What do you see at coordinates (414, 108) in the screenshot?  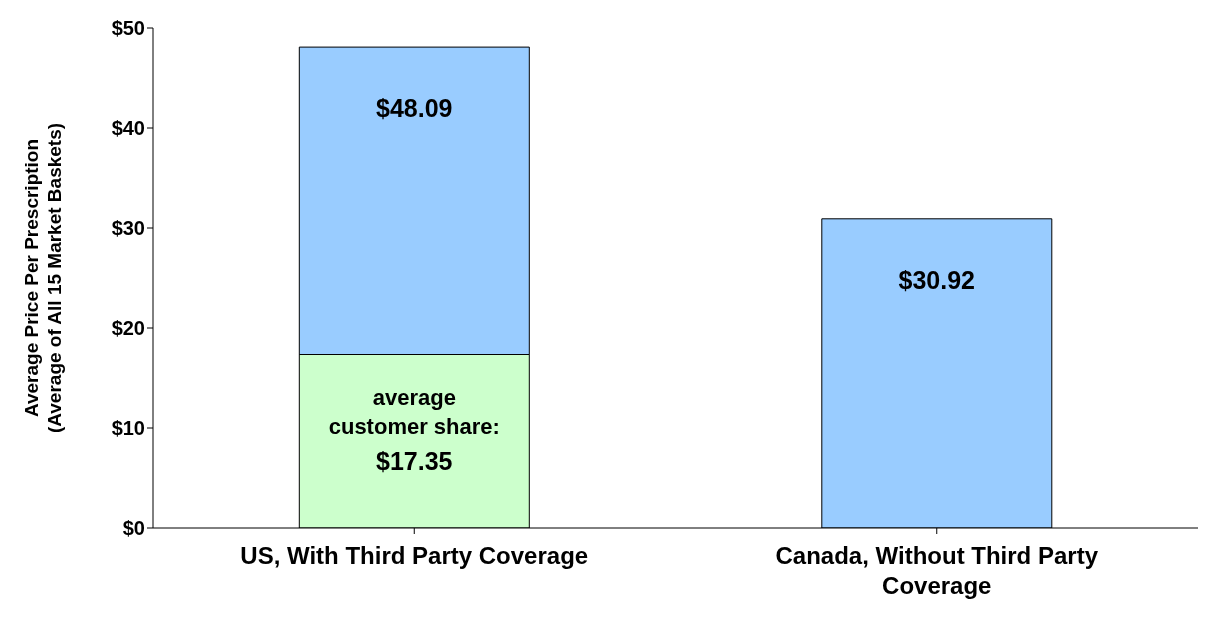 I see `total-label: $48.09` at bounding box center [414, 108].